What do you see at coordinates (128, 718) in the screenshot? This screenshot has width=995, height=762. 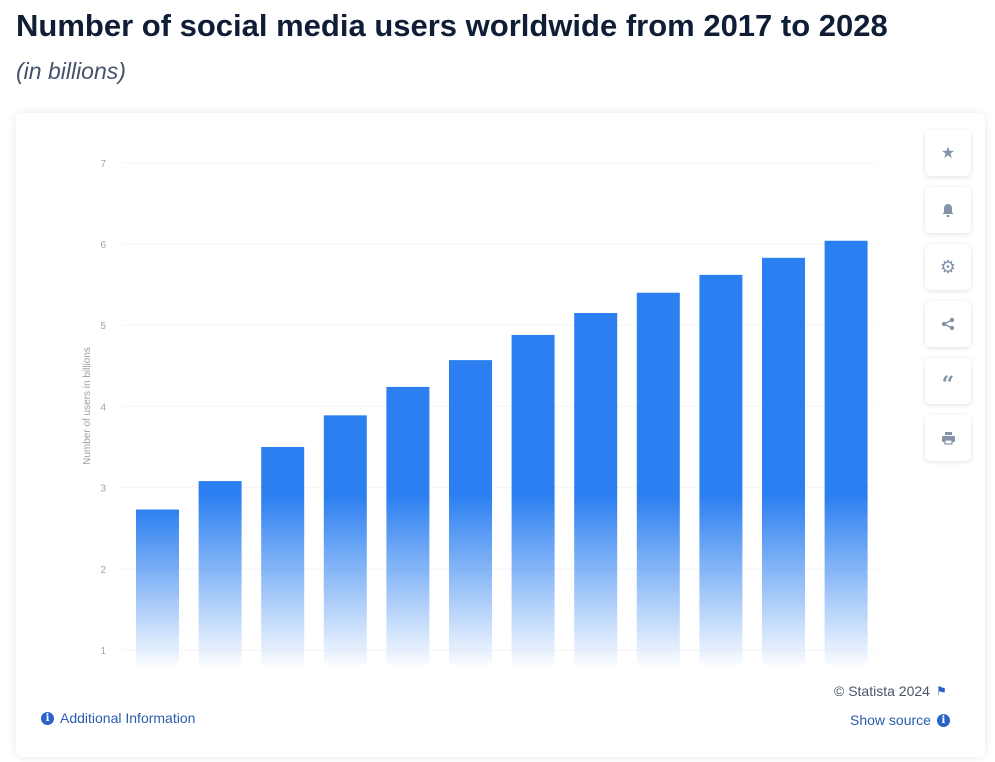 I see `additional-information-label: Additional Information` at bounding box center [128, 718].